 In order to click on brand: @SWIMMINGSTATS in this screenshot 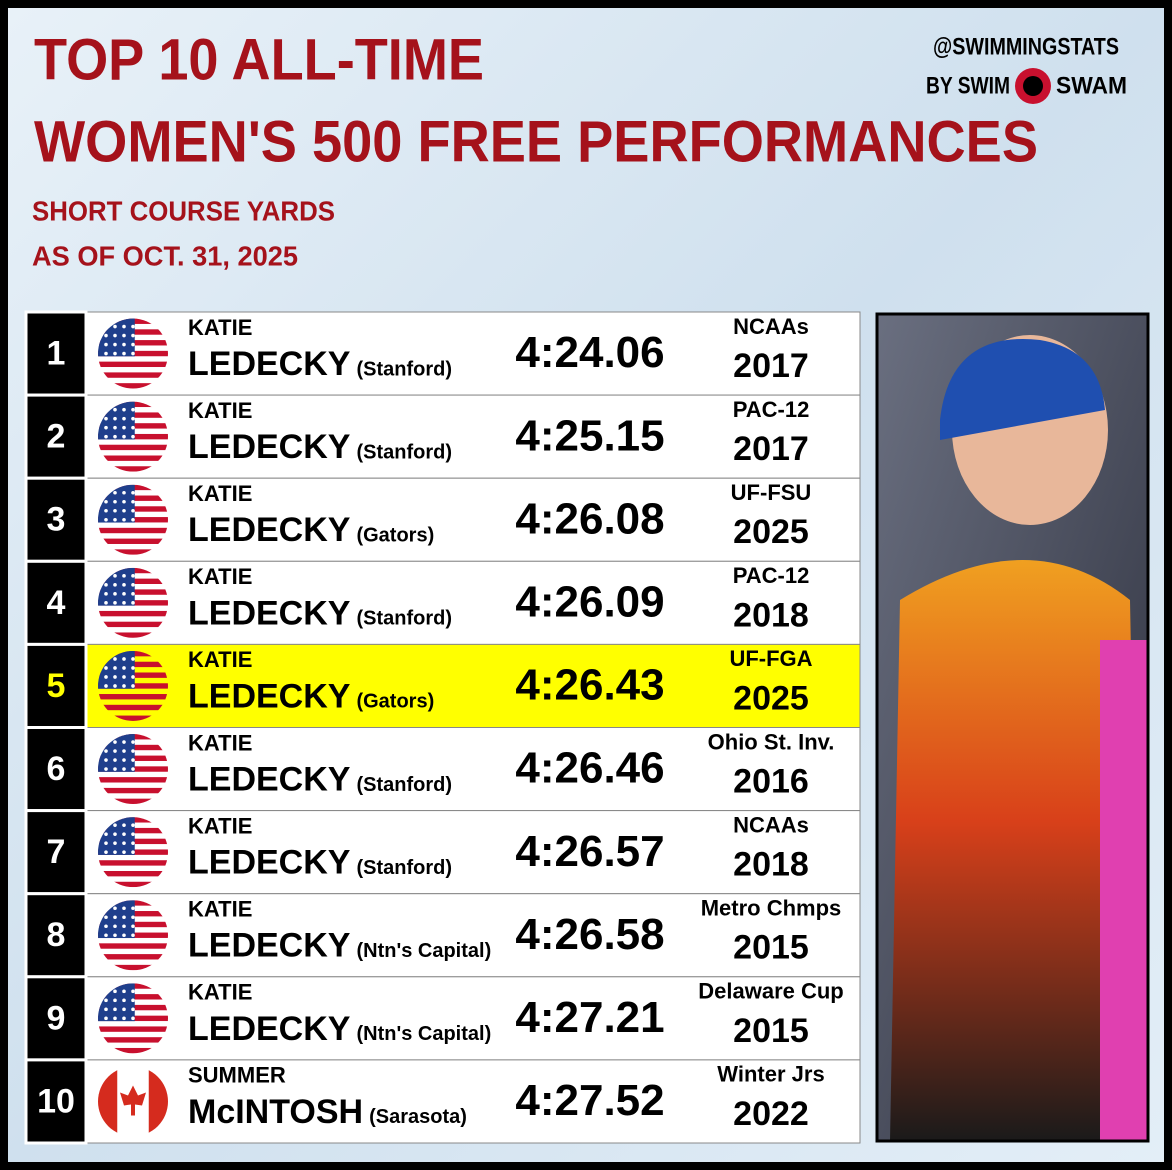, I will do `click(1026, 46)`.